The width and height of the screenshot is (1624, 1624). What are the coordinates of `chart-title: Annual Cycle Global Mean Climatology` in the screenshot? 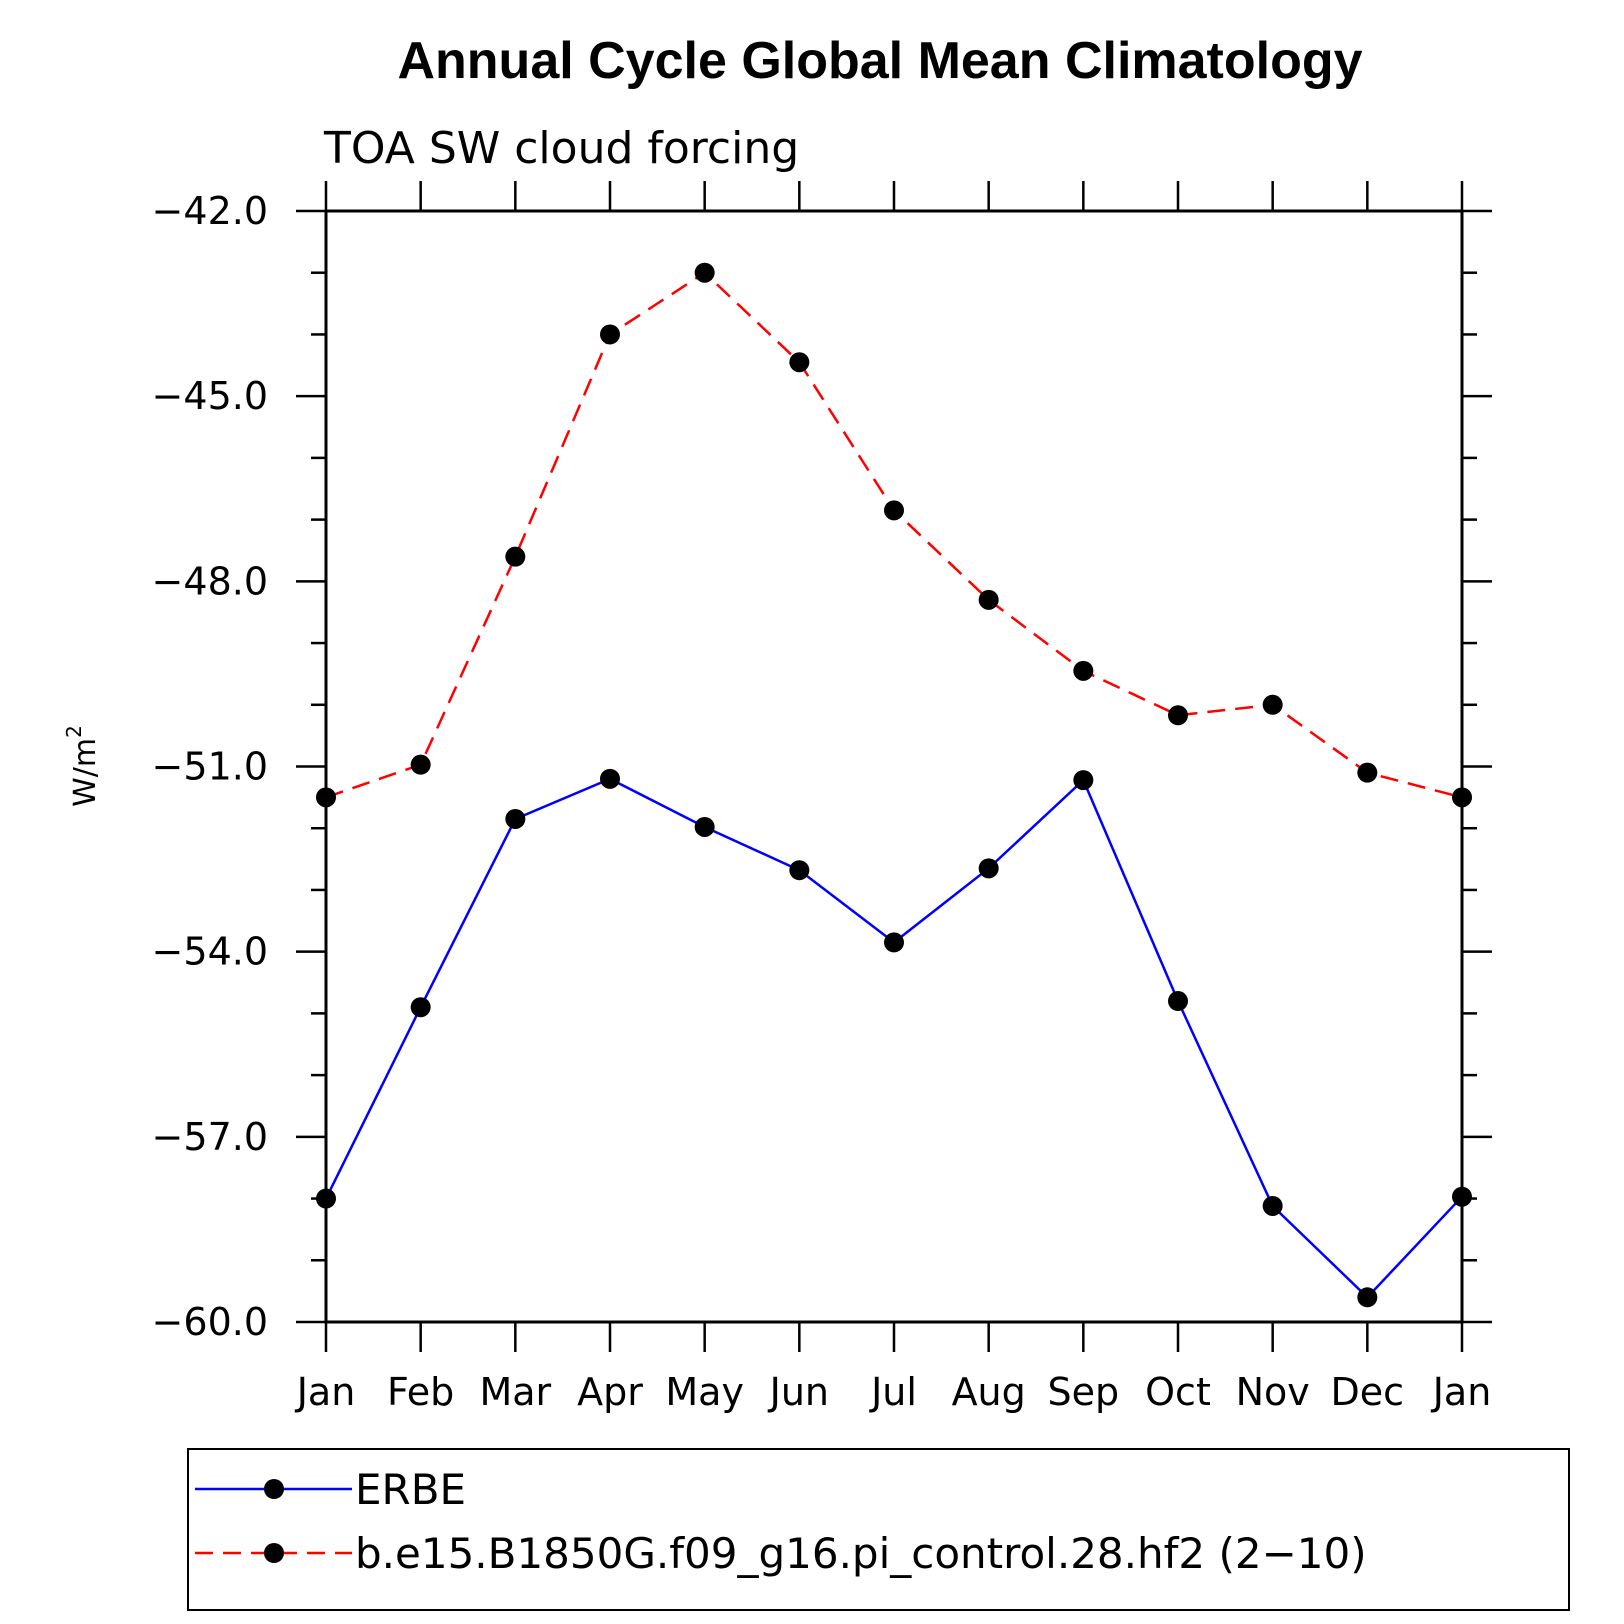 It's located at (879, 61).